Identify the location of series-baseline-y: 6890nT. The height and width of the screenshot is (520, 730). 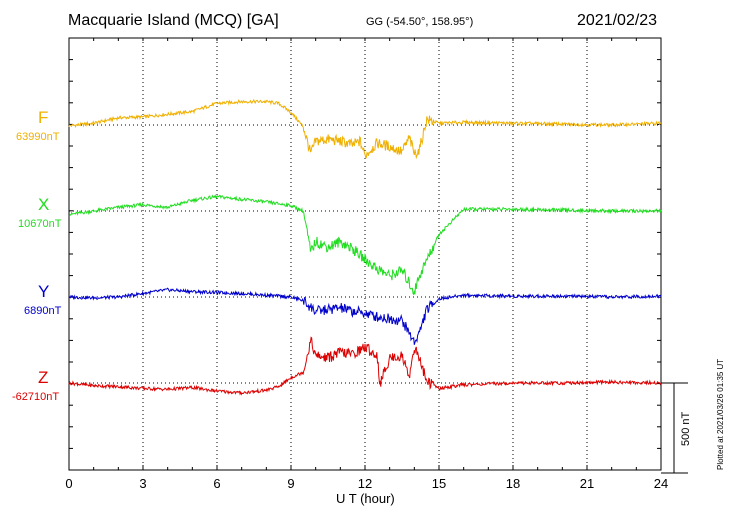
(43, 311).